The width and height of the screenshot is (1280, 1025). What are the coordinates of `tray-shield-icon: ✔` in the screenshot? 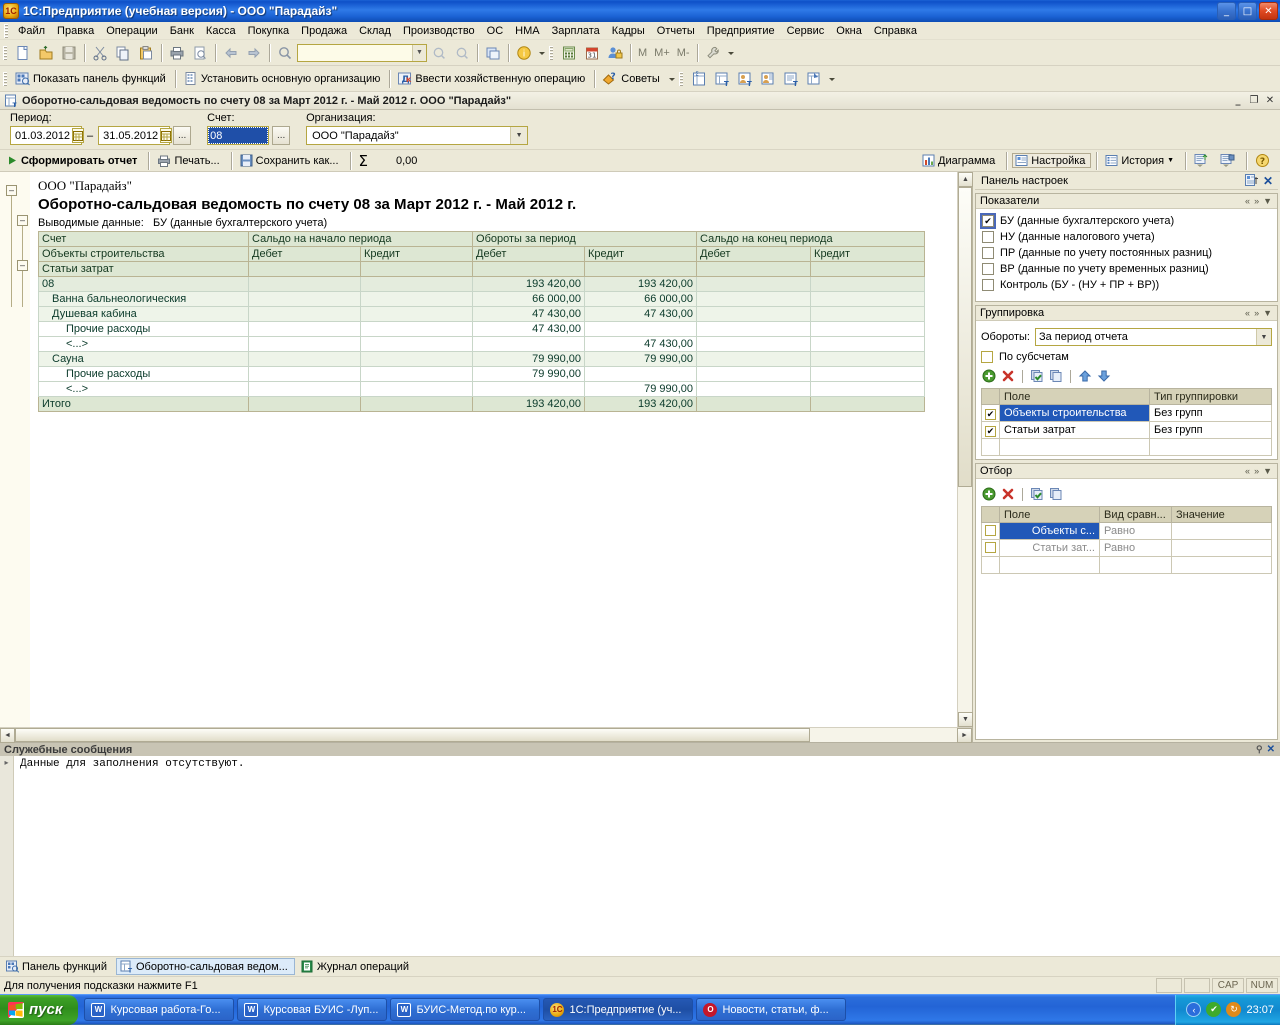 It's located at (1213, 1009).